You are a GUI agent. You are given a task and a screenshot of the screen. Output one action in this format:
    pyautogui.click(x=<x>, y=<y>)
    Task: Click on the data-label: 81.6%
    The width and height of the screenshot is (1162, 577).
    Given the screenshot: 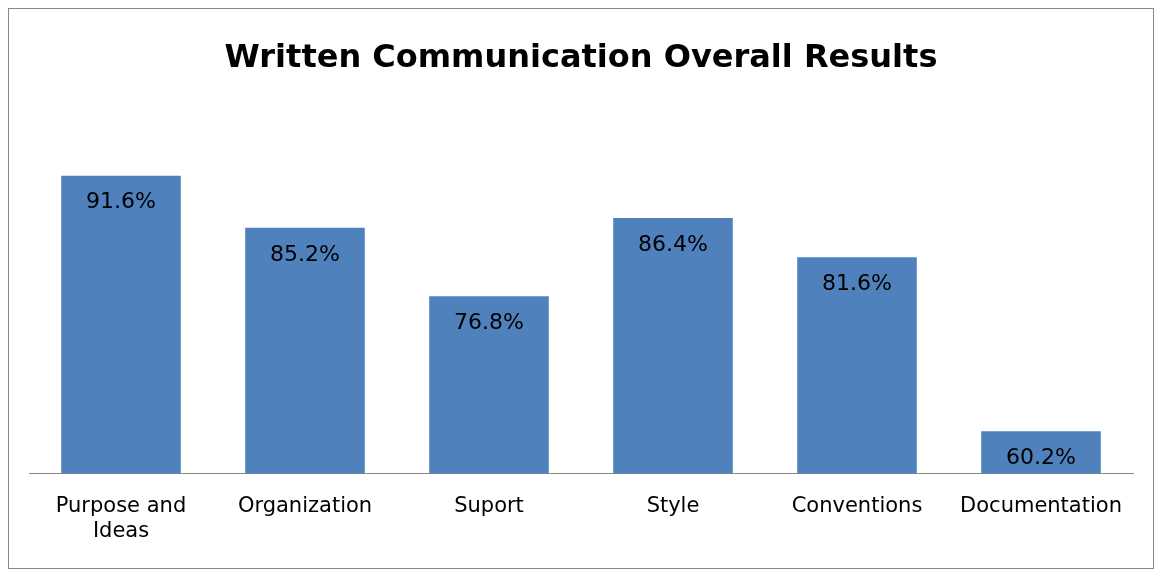 What is the action you would take?
    pyautogui.click(x=857, y=282)
    